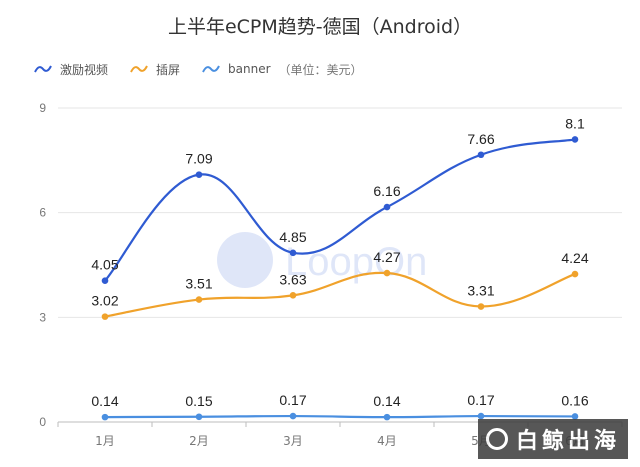  Describe the element at coordinates (104, 401) in the screenshot. I see `data-label-banner-1: 0.14` at that location.